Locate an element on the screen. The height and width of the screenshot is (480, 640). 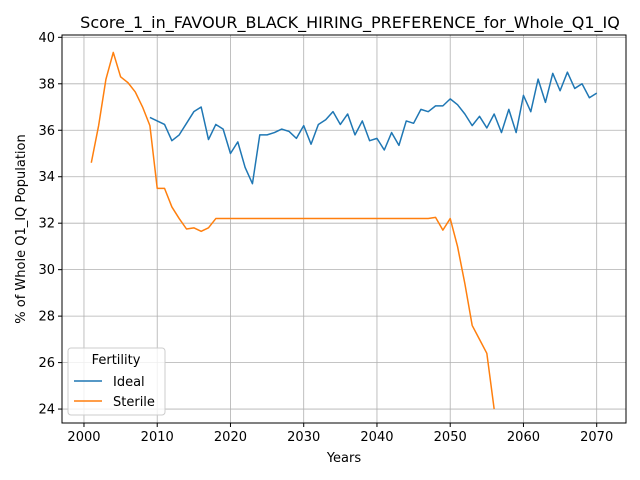
x-tick-label: 2040 is located at coordinates (376, 437).